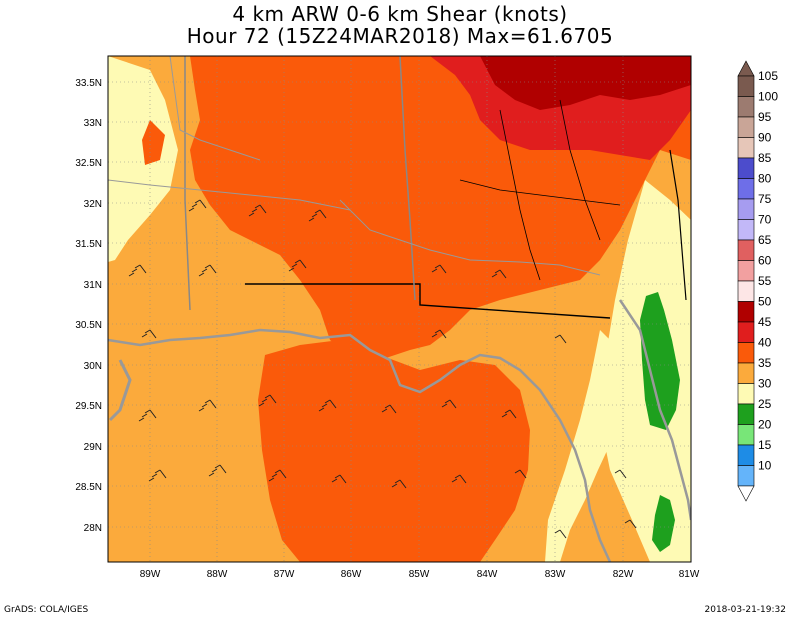 This screenshot has height=618, width=800. Describe the element at coordinates (765, 220) in the screenshot. I see `colorbar-label: 70` at that location.